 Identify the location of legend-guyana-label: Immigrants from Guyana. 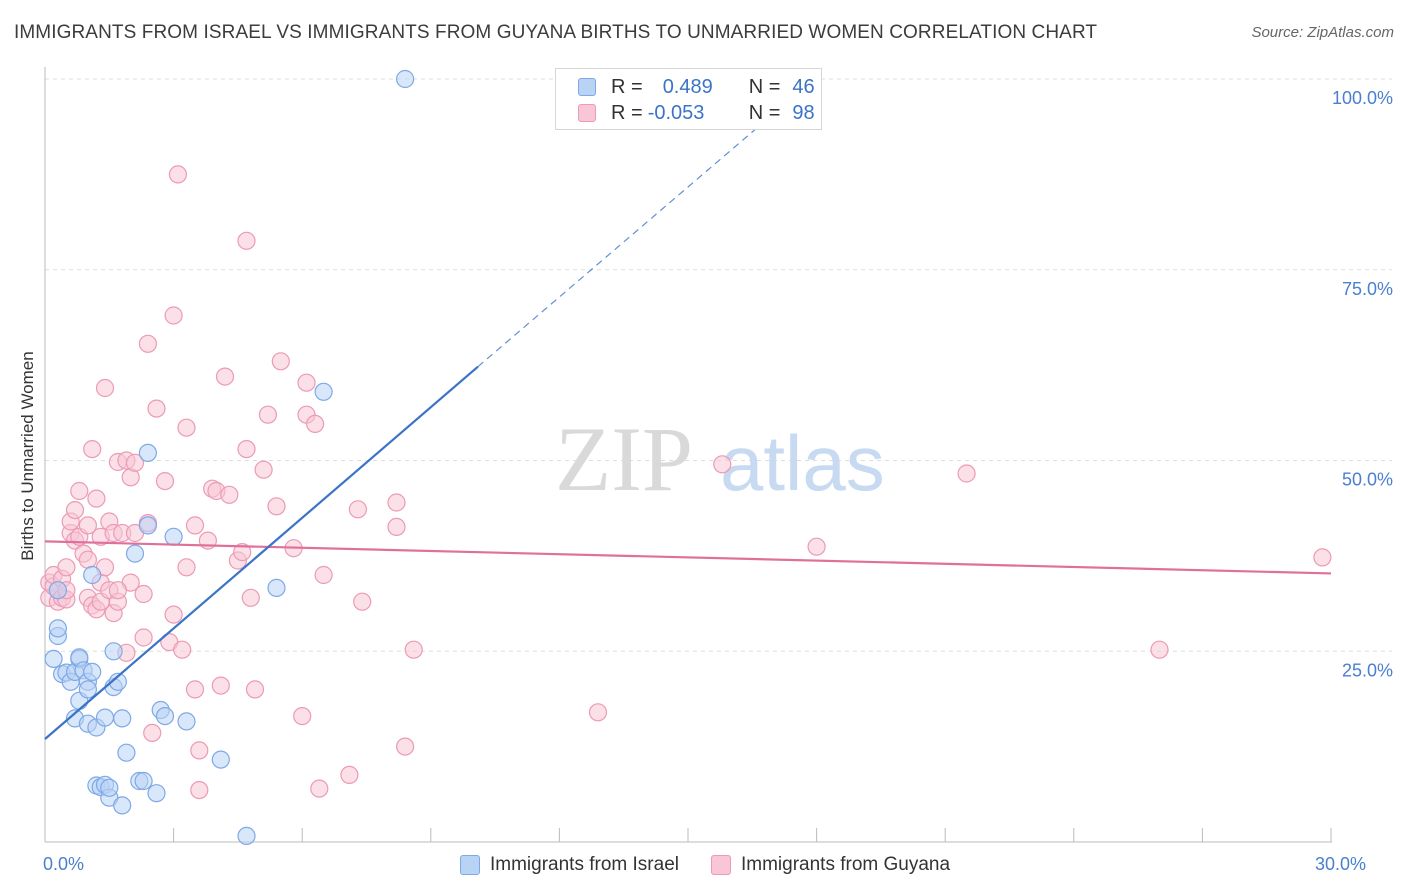
(845, 864).